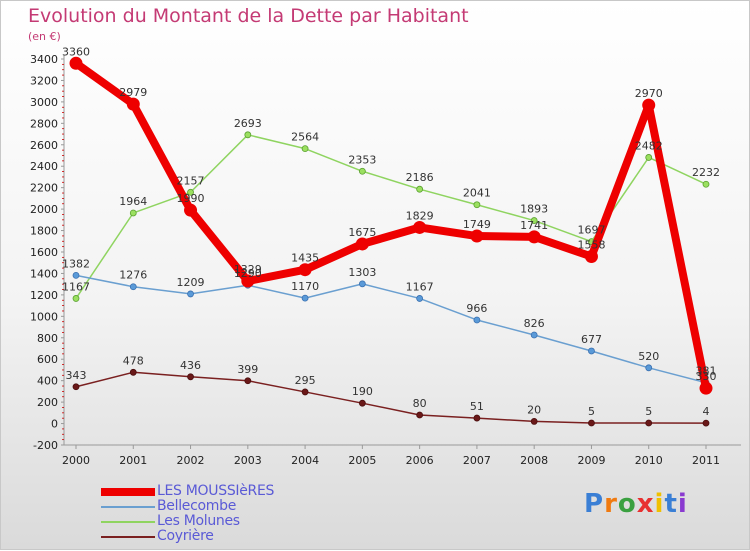 This screenshot has height=551, width=750. What do you see at coordinates (362, 272) in the screenshot?
I see `data-label: 1303` at bounding box center [362, 272].